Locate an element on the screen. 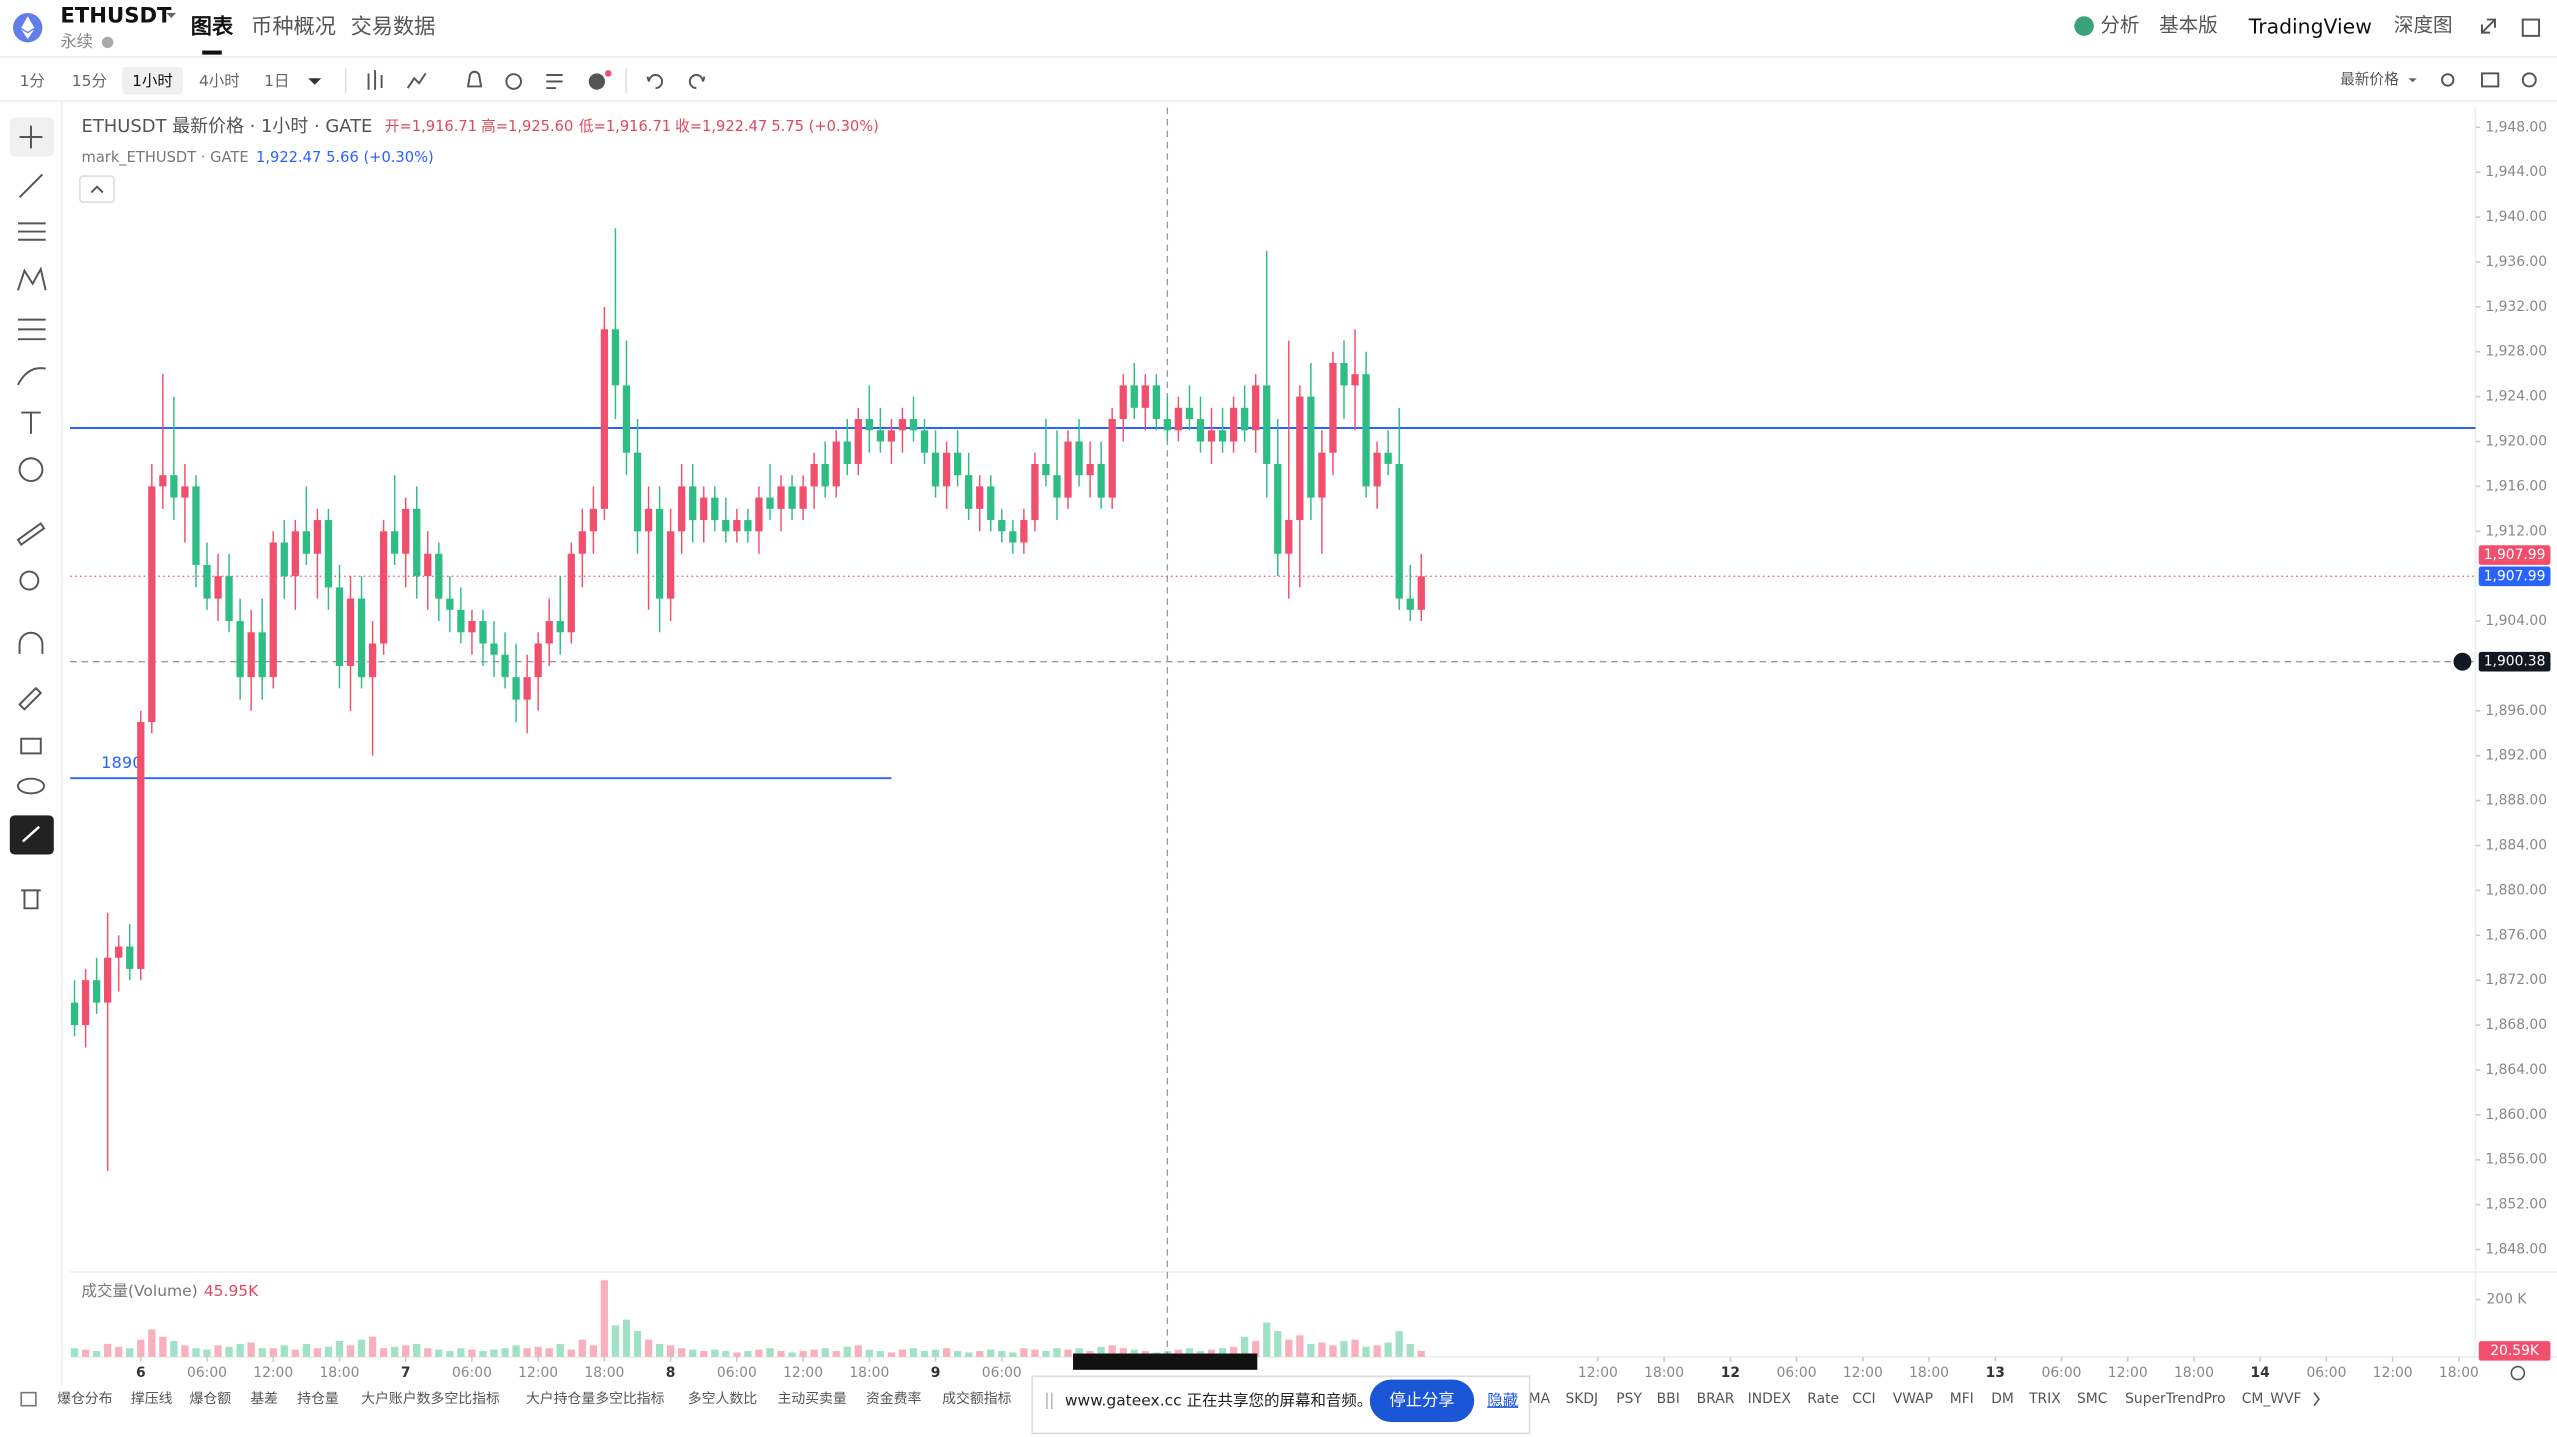 The width and height of the screenshot is (2557, 1437). indicator-tab: 大户账户数多空比指标 is located at coordinates (430, 1398).